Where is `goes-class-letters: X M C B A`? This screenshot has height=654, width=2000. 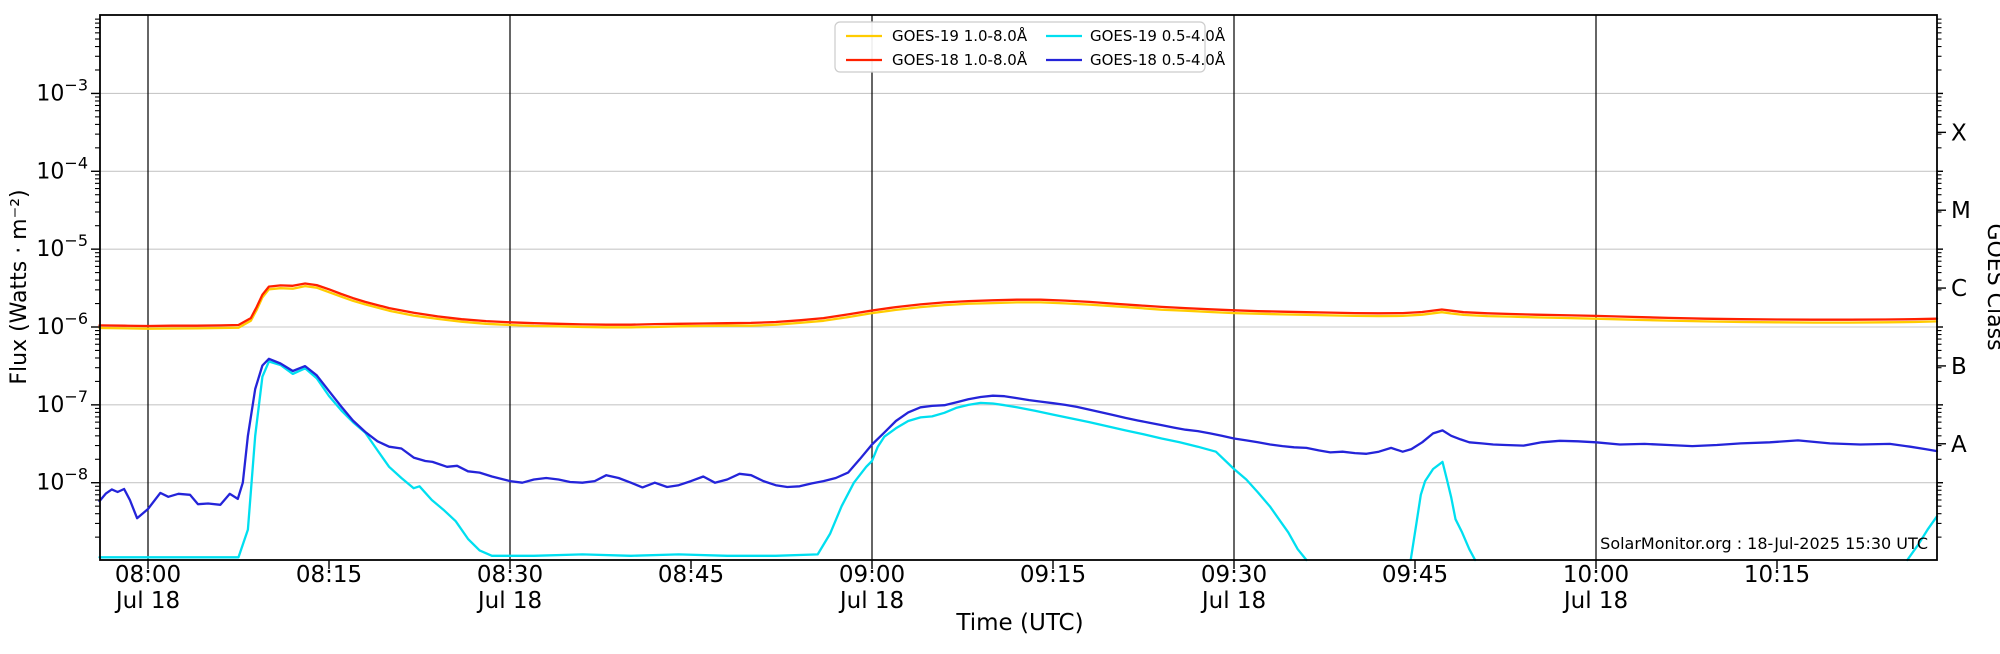 goes-class-letters: X M C B A is located at coordinates (1961, 288).